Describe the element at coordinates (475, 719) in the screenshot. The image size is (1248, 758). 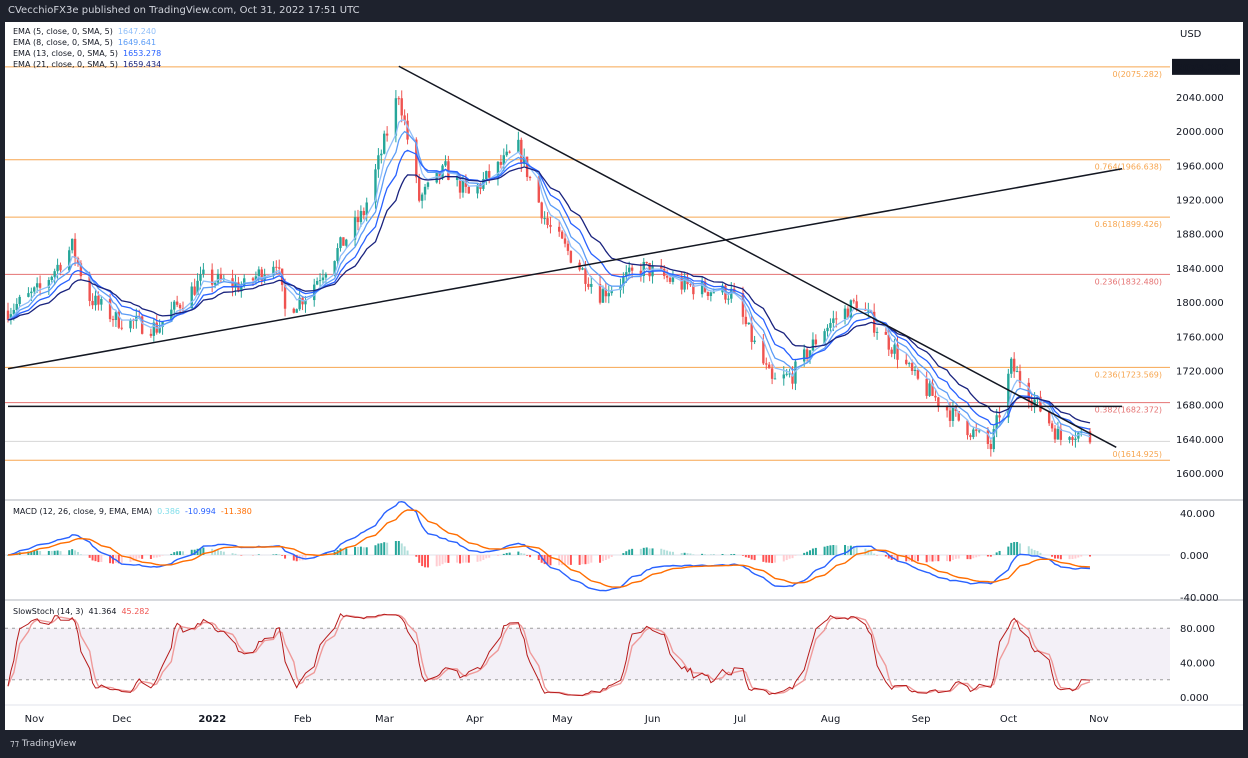
I see `x-tick-label: Apr` at that location.